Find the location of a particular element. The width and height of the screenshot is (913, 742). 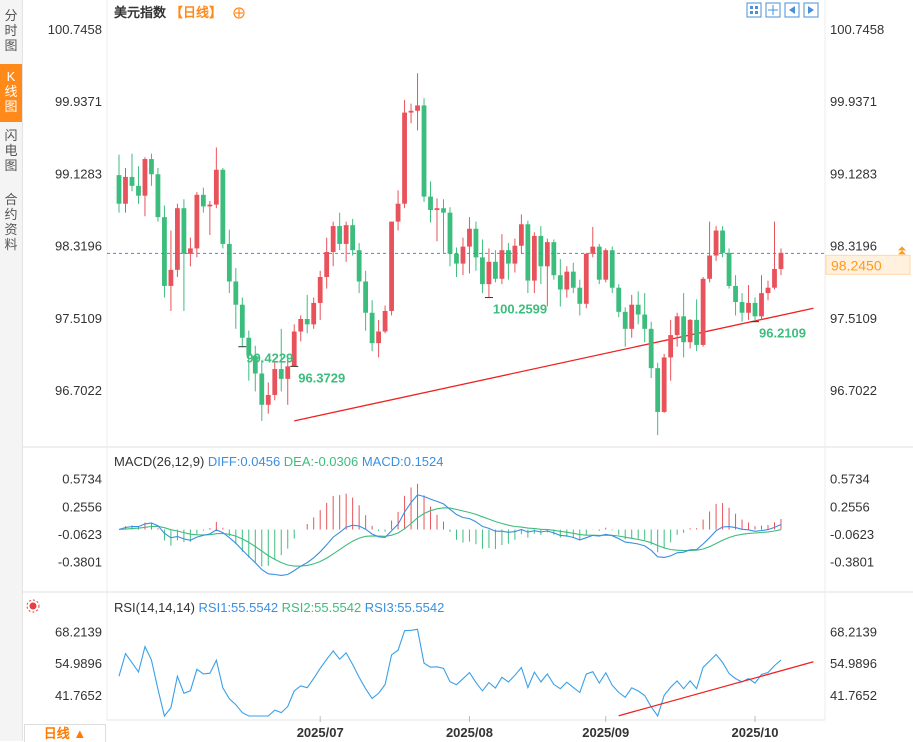

dea-line is located at coordinates (450, 537).